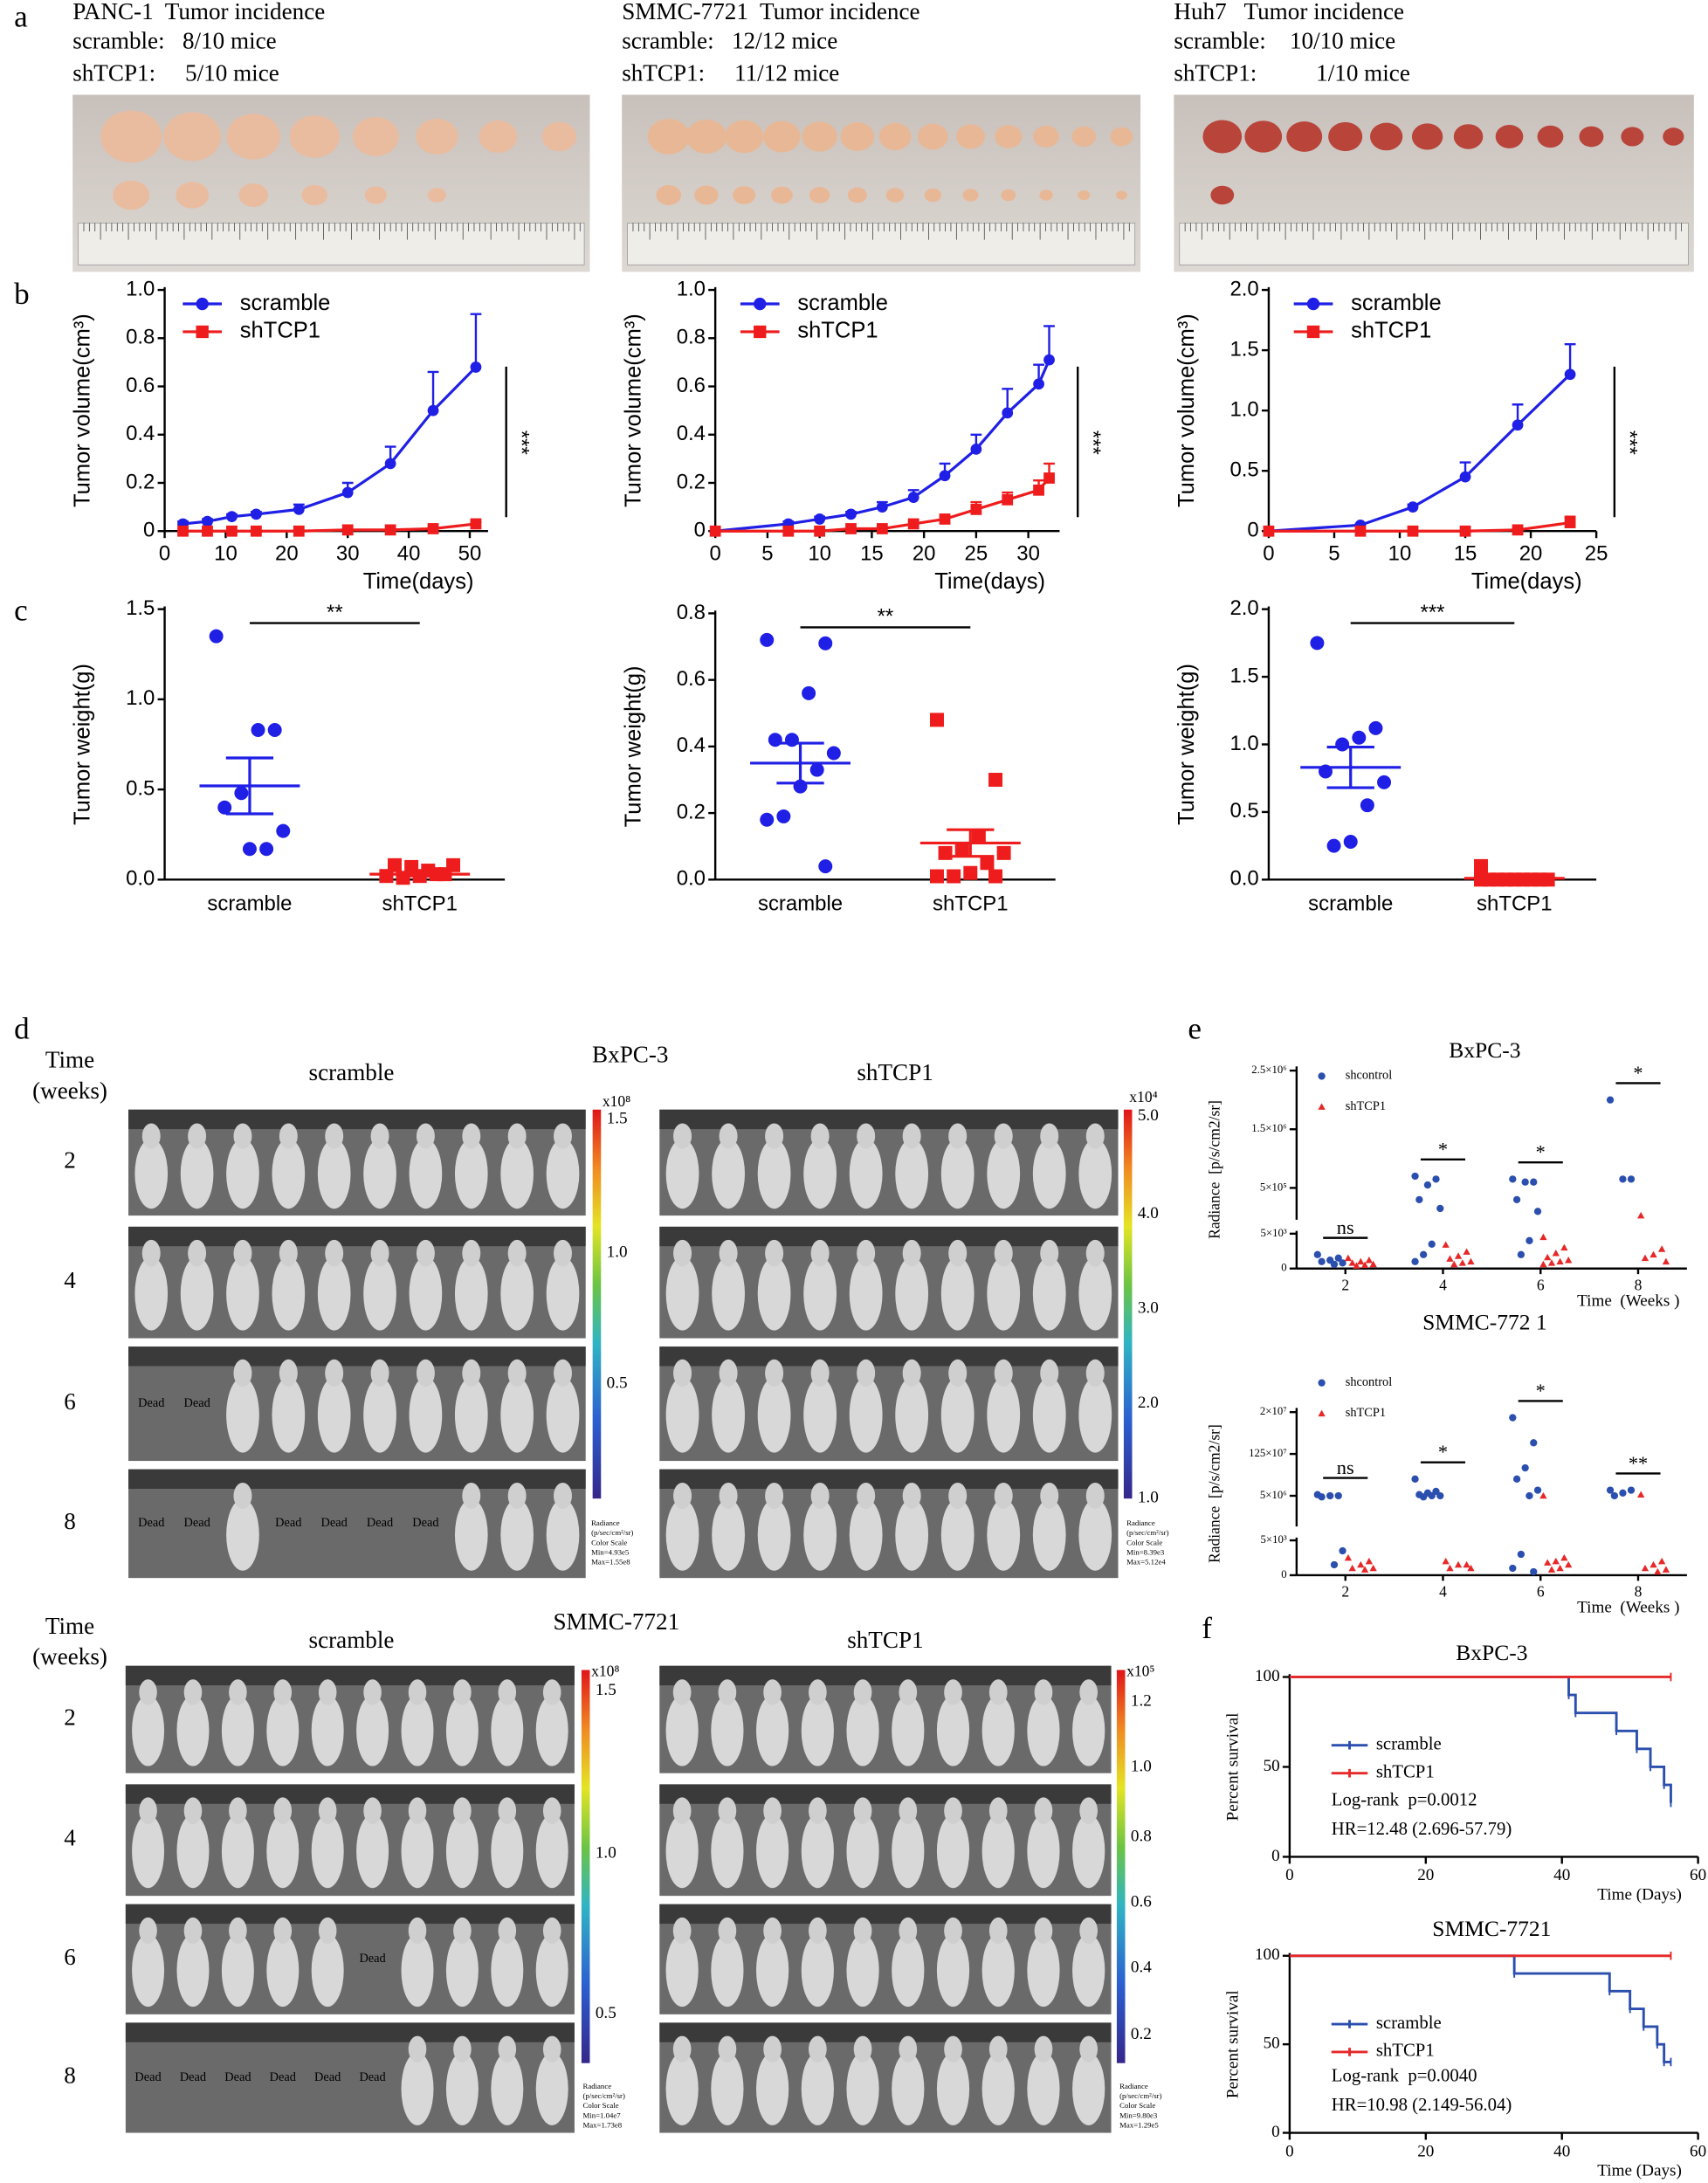  I want to click on significance-label: ***, so click(1629, 442).